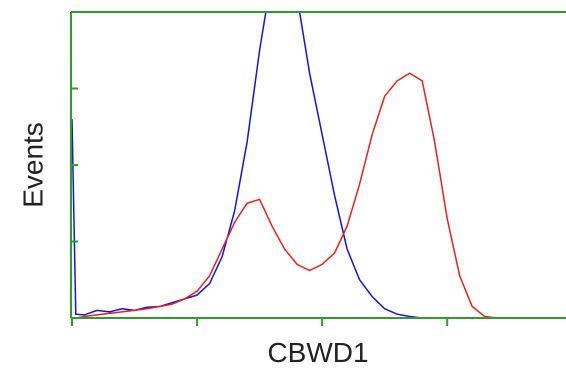 This screenshot has width=566, height=376. I want to click on x-axis-label: CBWD1, so click(317, 352).